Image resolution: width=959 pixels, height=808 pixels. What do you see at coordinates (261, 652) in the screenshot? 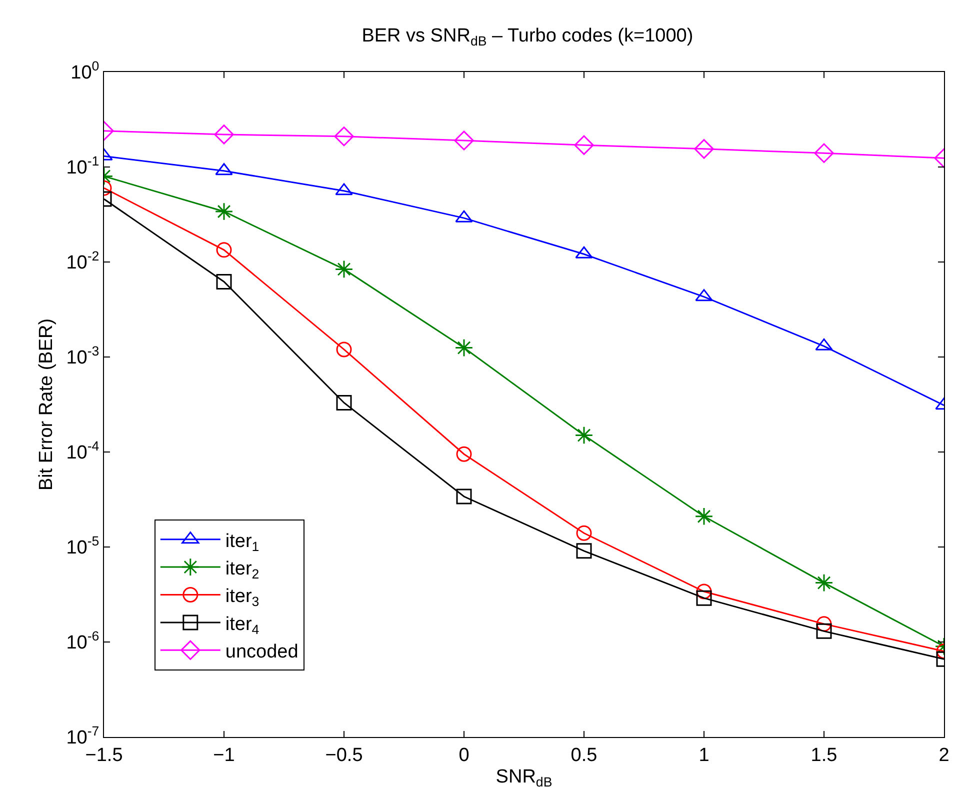
I see `legend-label: uncoded` at bounding box center [261, 652].